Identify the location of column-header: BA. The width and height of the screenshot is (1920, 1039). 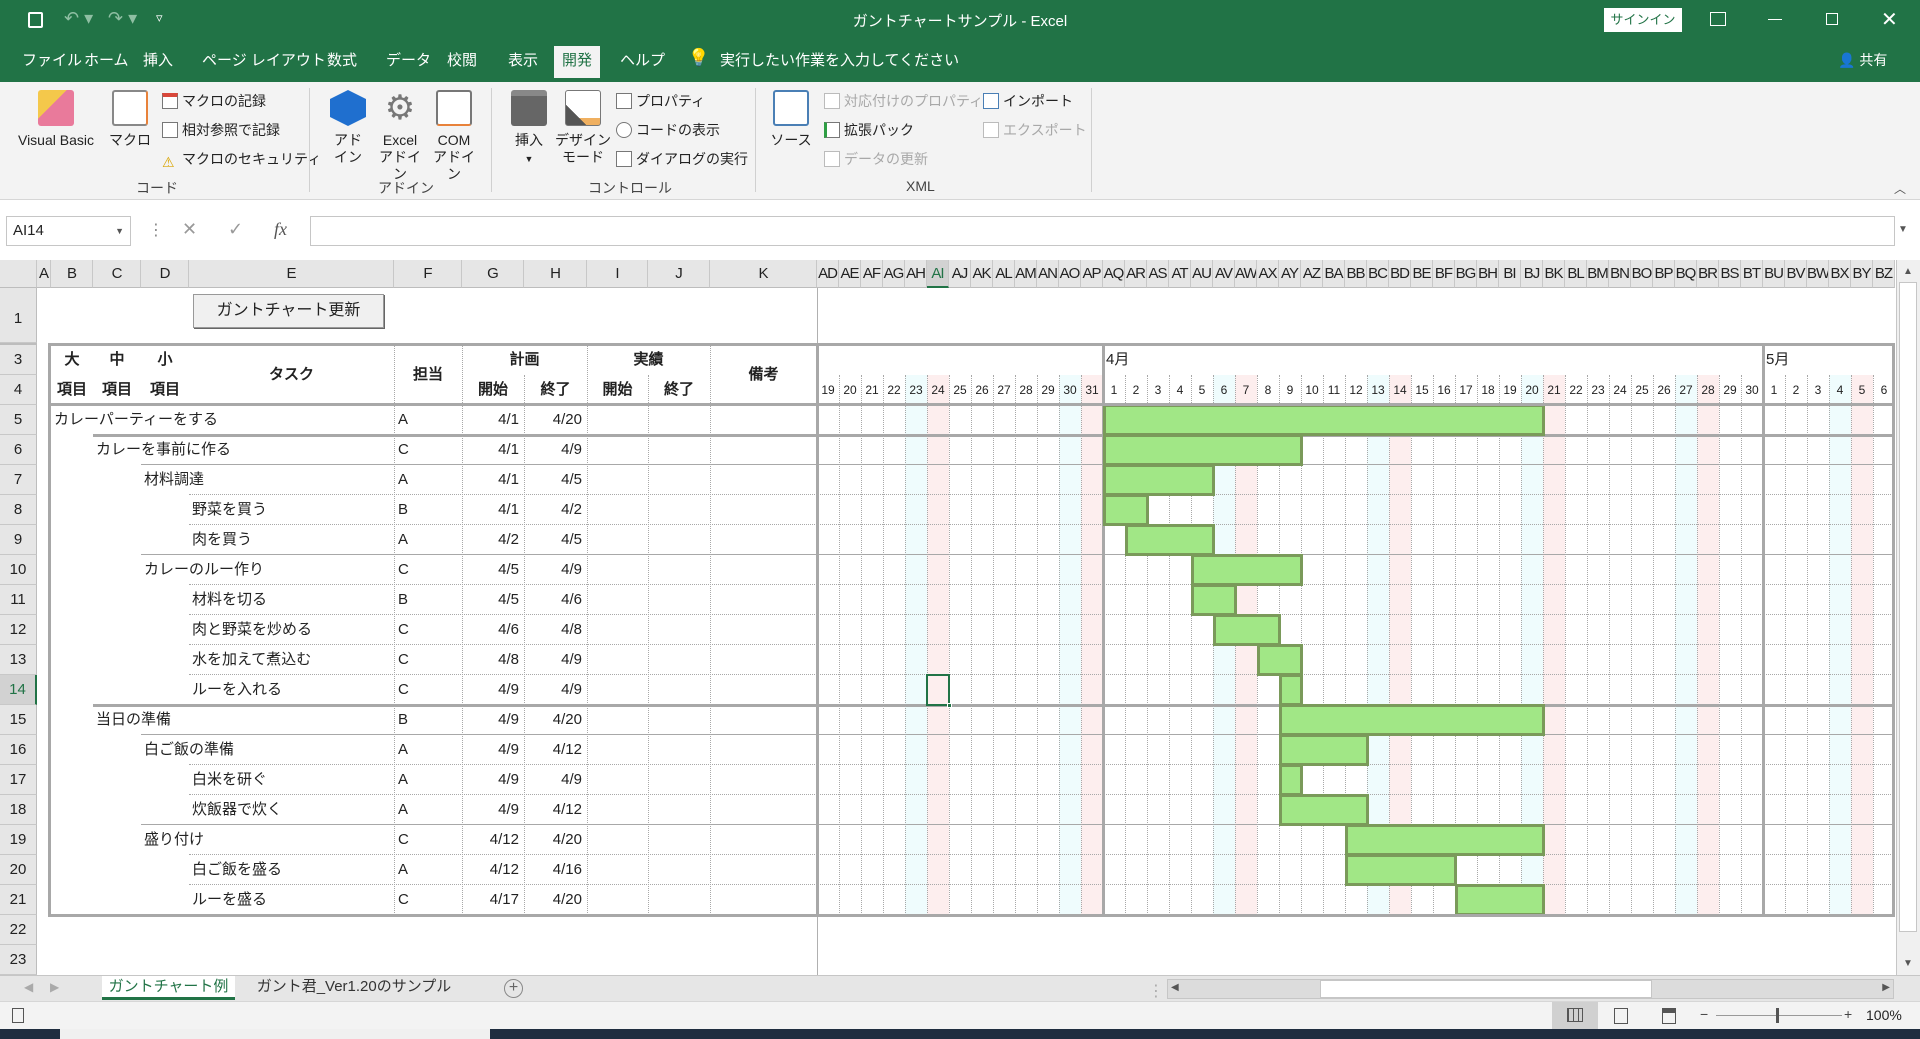
(1334, 274).